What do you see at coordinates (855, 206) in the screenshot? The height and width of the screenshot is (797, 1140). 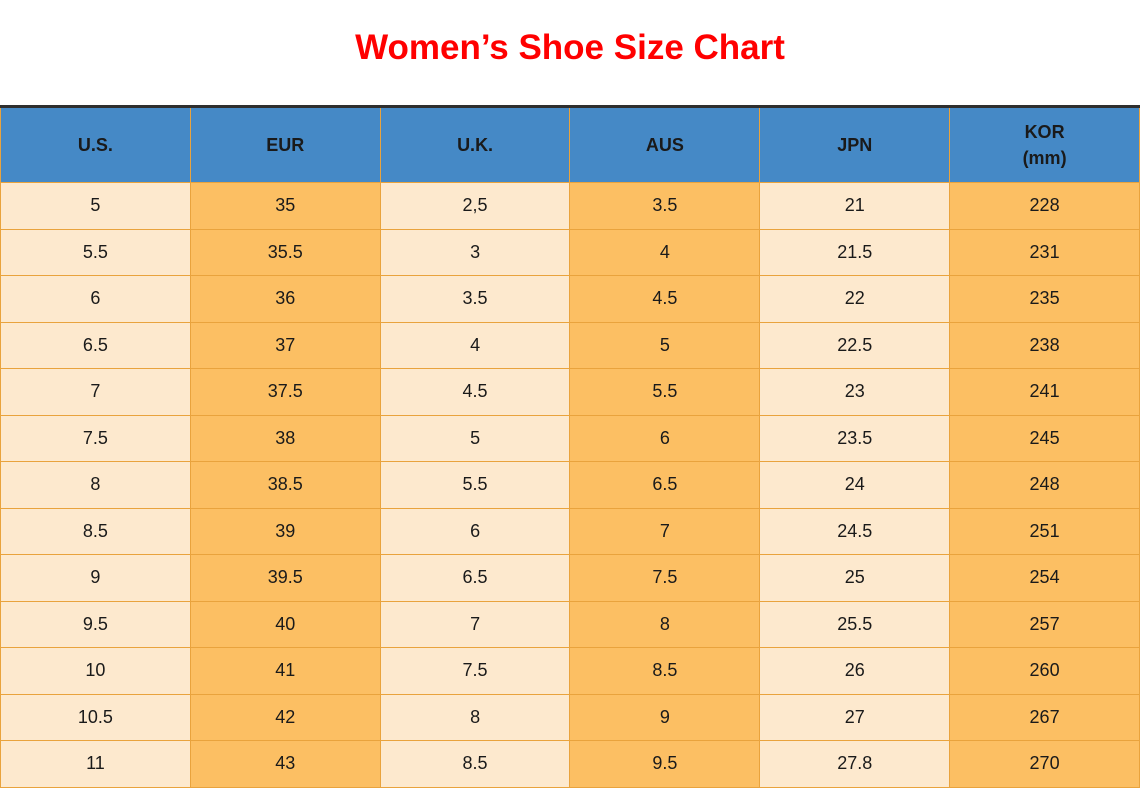 I see `table-cell: 21` at bounding box center [855, 206].